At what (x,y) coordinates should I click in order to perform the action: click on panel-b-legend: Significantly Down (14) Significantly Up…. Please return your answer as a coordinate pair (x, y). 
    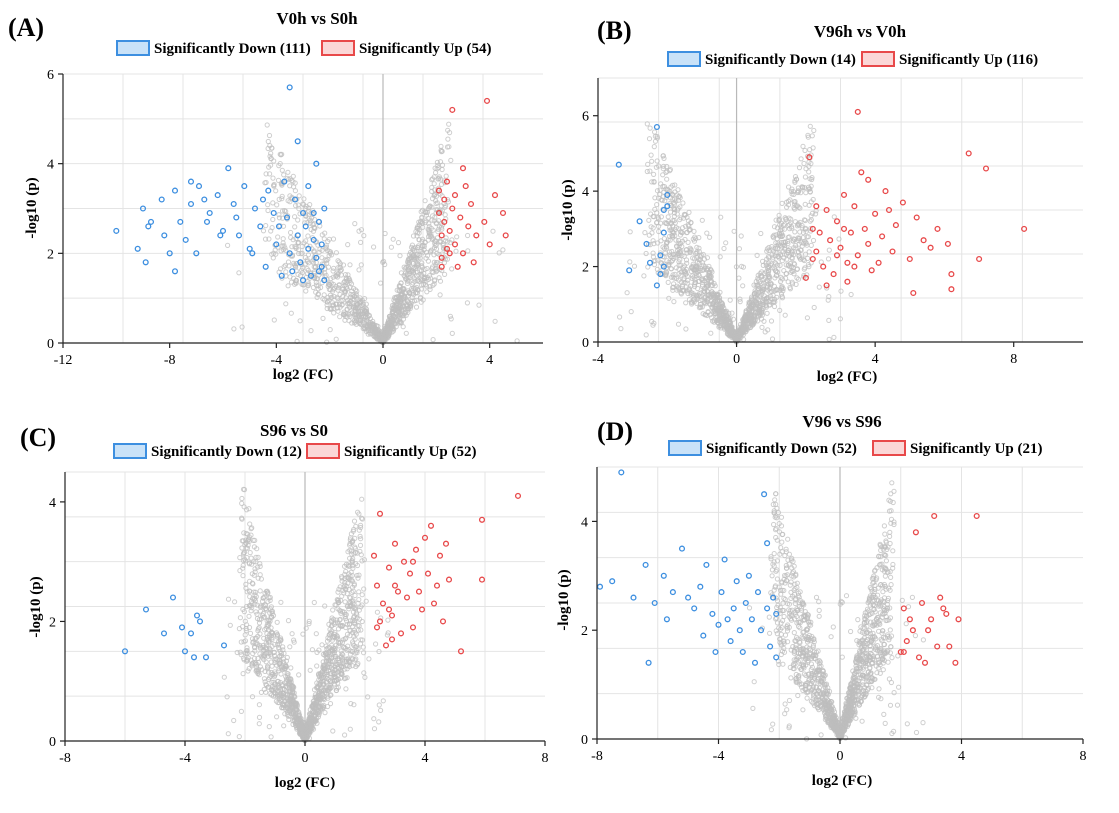
    Looking at the image, I should click on (852, 59).